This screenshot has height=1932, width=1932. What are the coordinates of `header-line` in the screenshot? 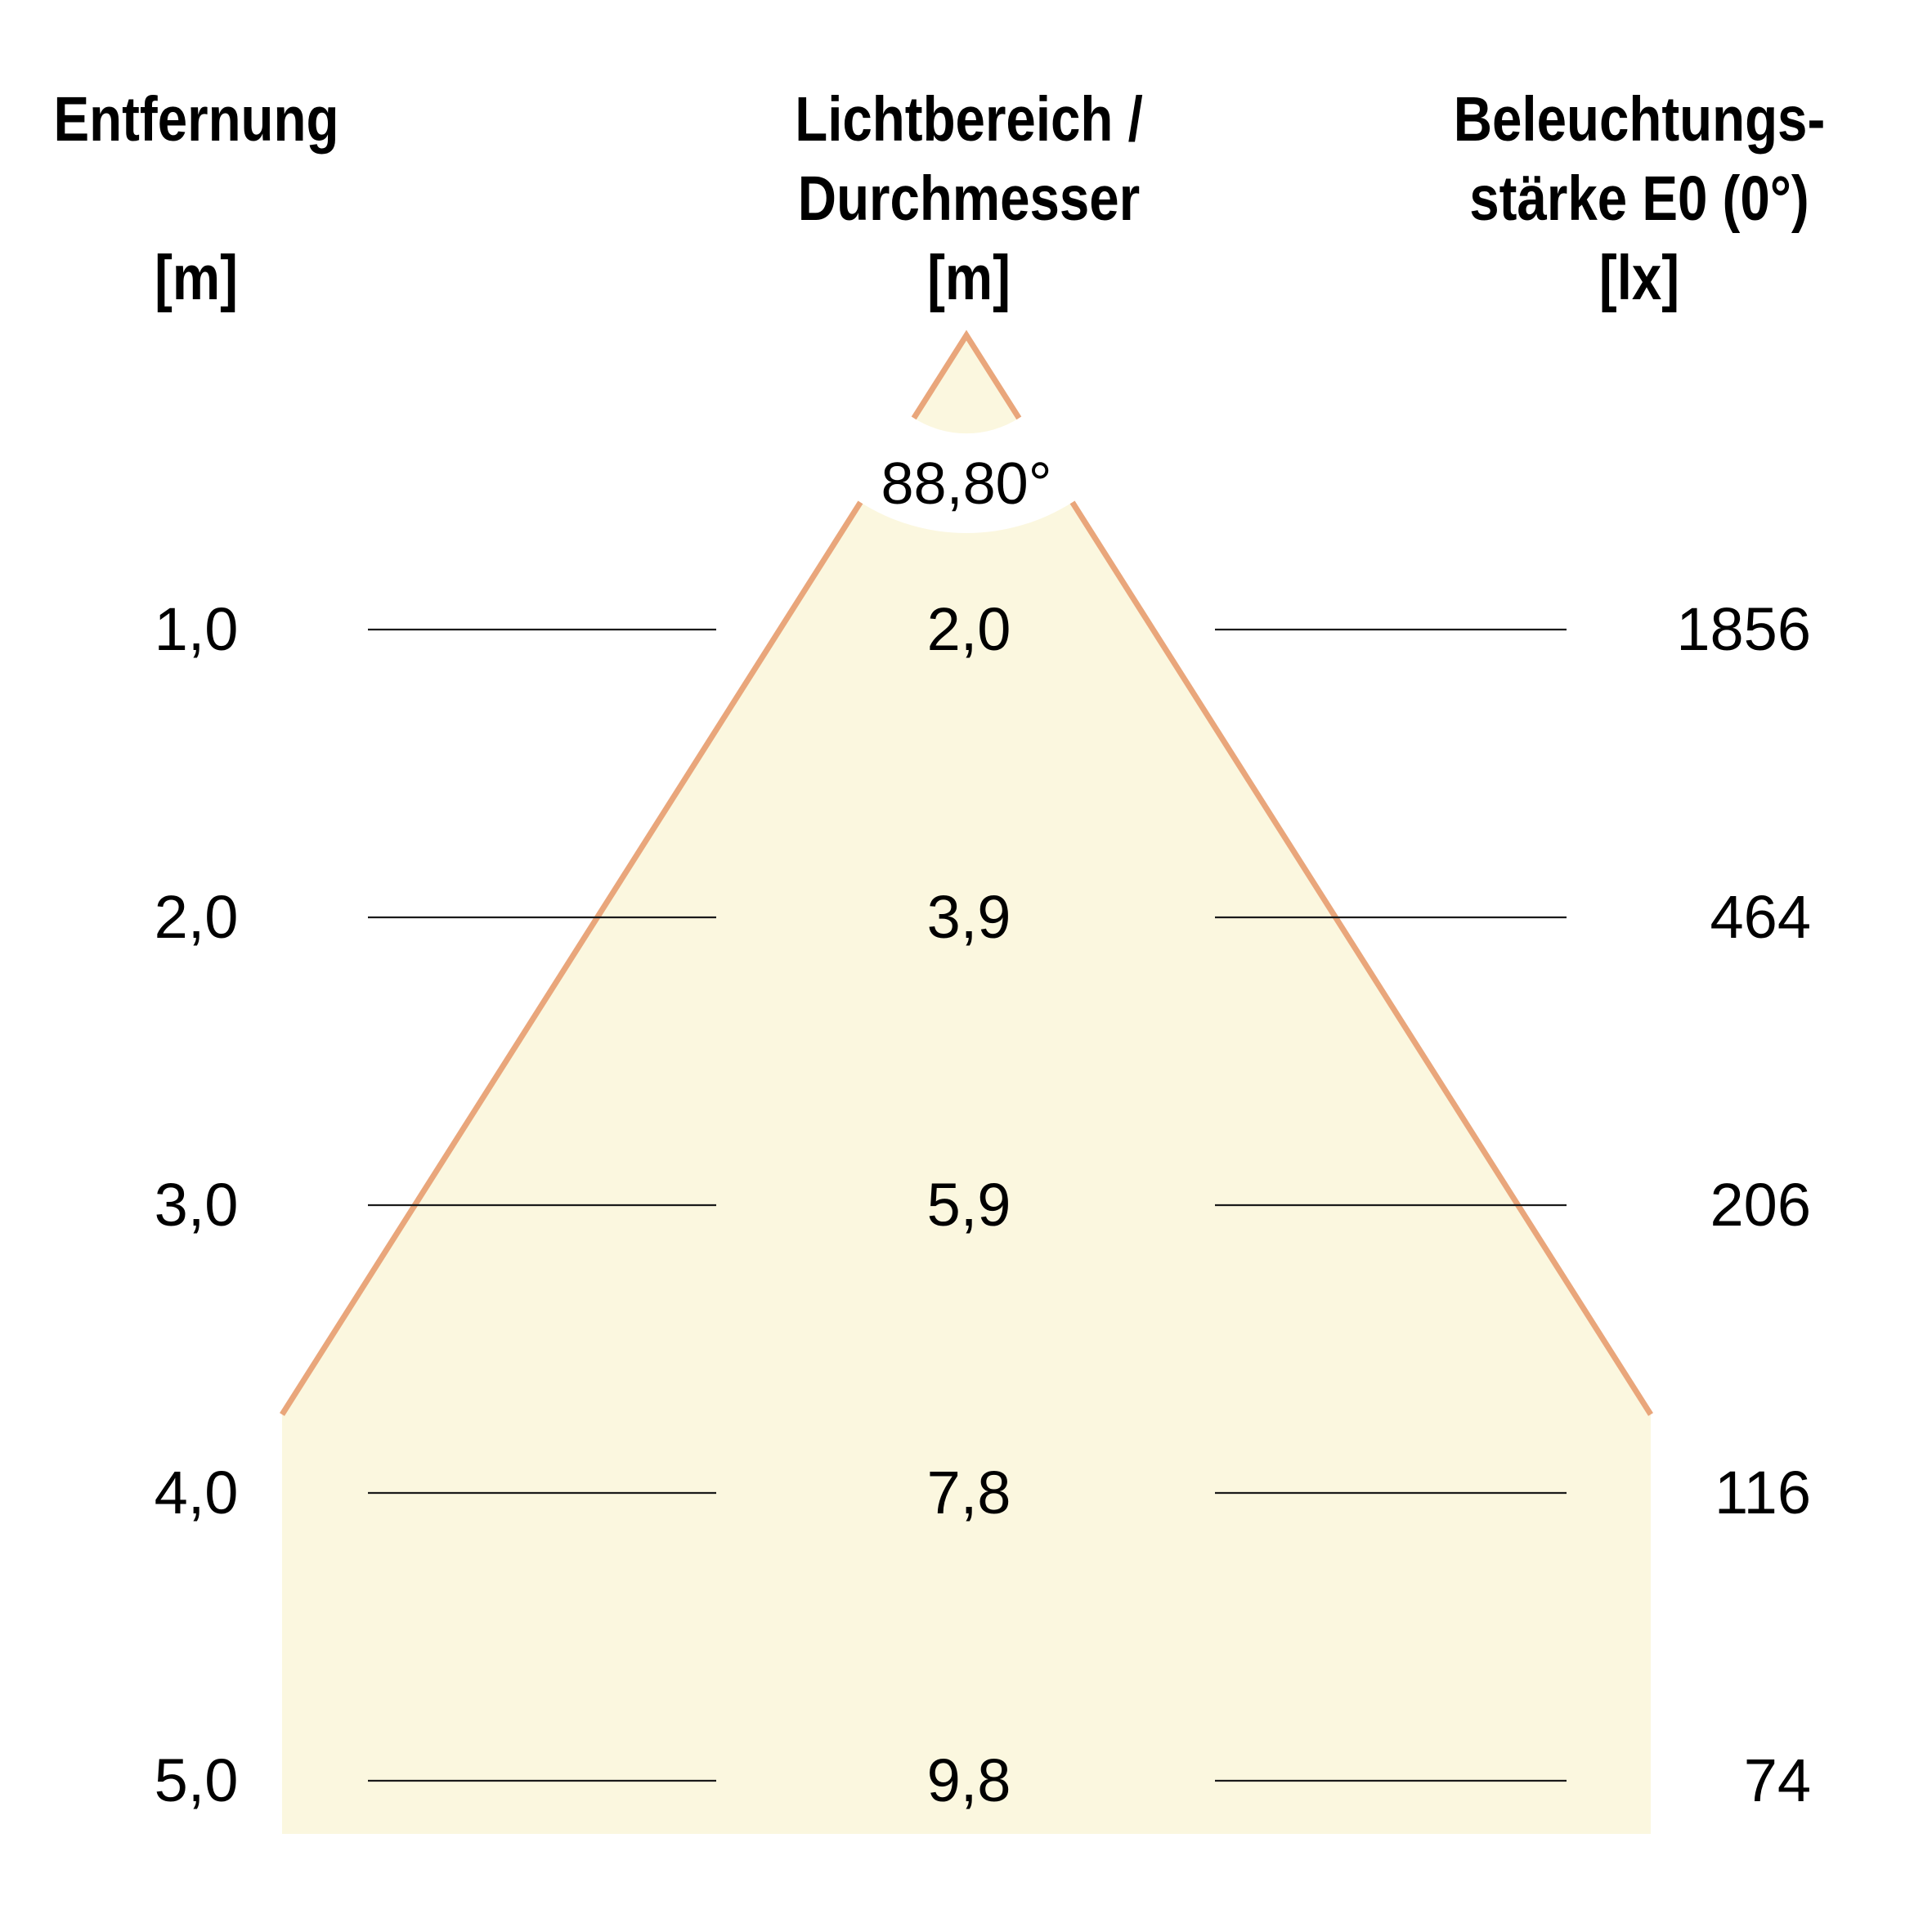 It's located at (196, 199).